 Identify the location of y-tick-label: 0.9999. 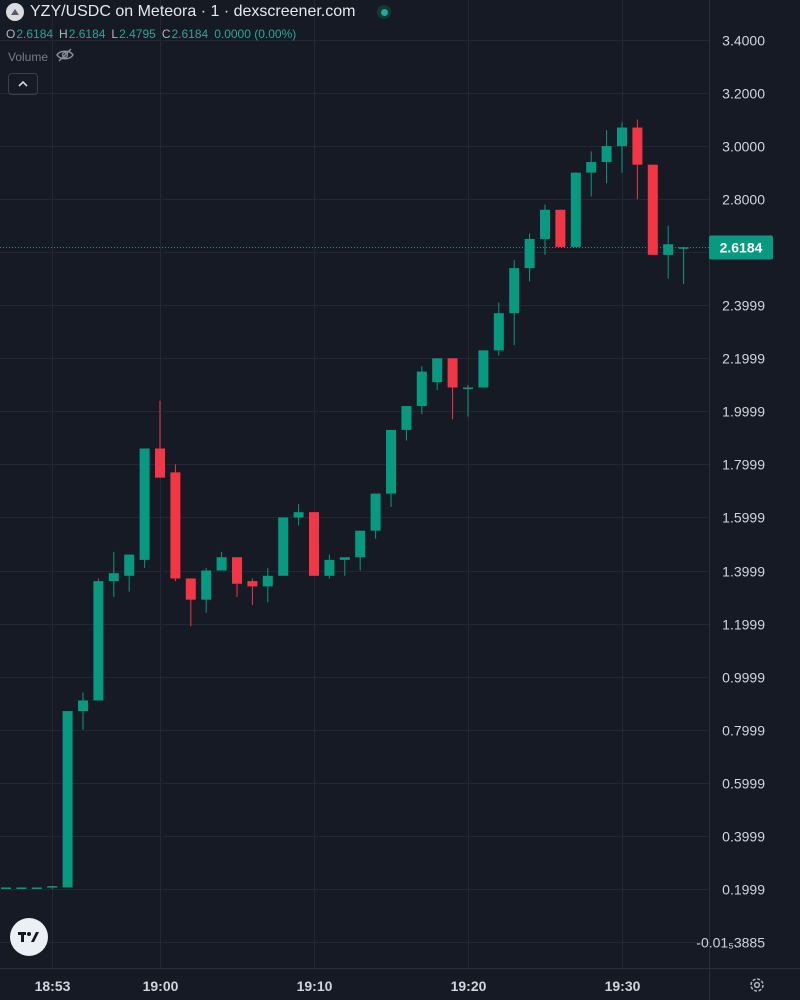
(743, 678).